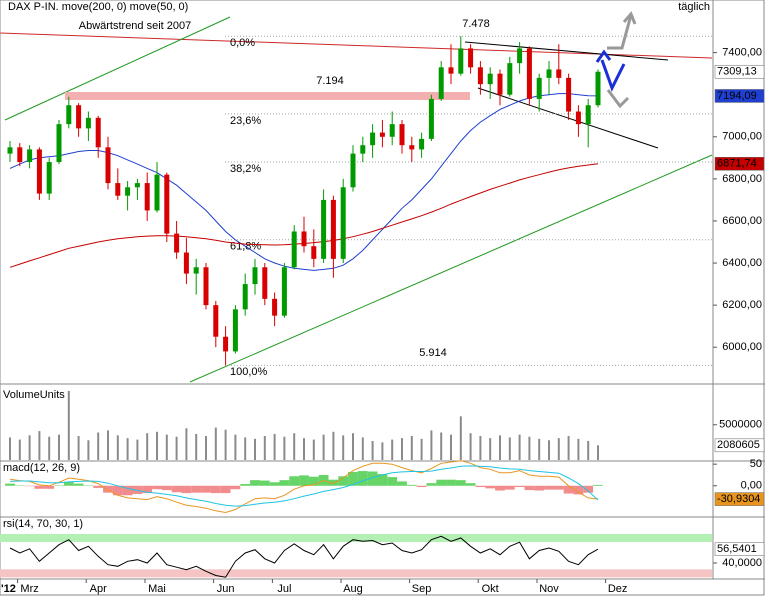 Image resolution: width=765 pixels, height=596 pixels. Describe the element at coordinates (476, 24) in the screenshot. I see `annotation: 7.478` at that location.